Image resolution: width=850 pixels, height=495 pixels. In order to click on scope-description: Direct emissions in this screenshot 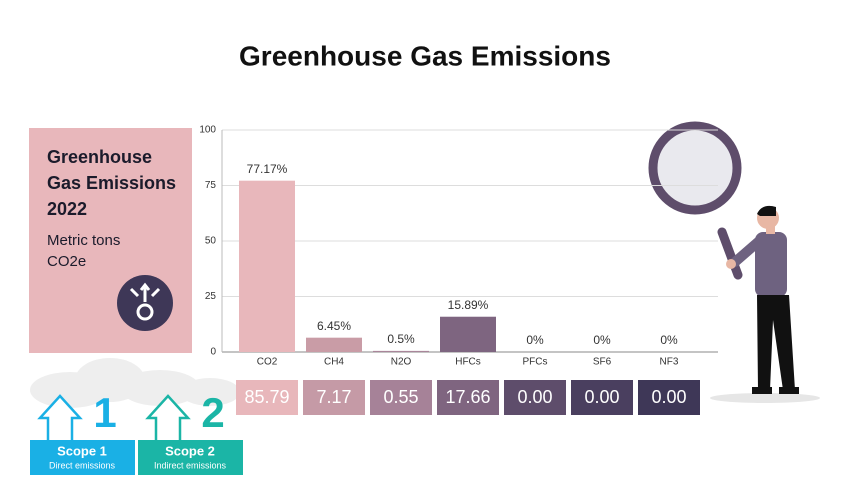, I will do `click(82, 465)`.